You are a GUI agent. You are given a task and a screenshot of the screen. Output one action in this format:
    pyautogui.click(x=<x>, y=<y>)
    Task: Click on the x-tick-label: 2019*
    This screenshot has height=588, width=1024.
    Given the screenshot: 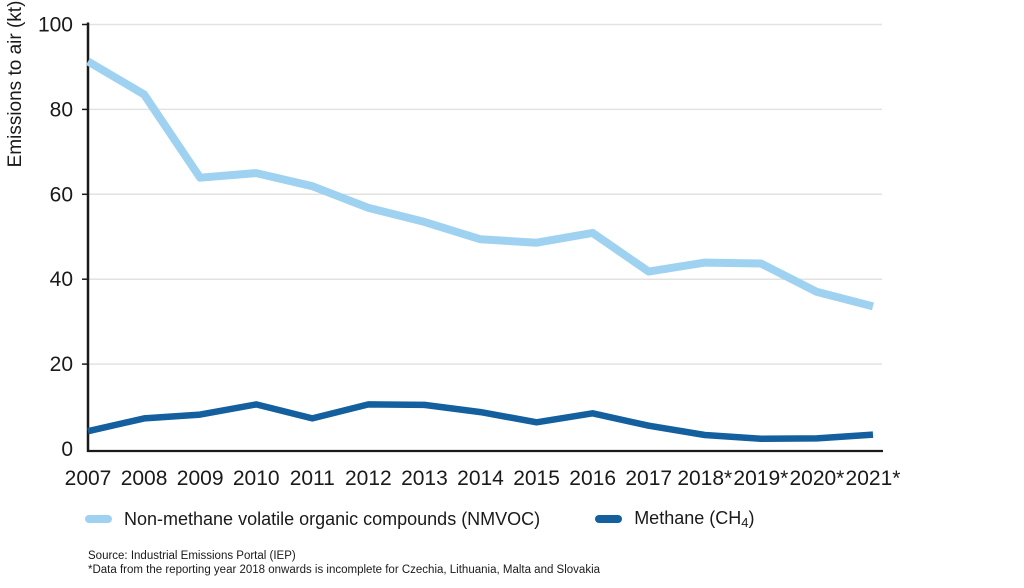 What is the action you would take?
    pyautogui.click(x=760, y=478)
    